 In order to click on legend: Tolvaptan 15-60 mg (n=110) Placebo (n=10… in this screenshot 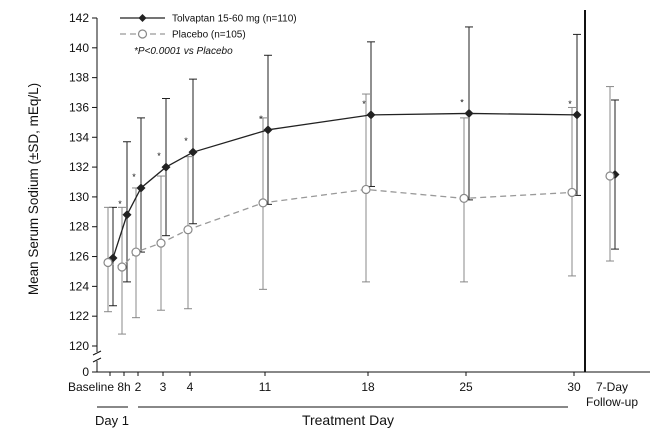, I will do `click(208, 35)`.